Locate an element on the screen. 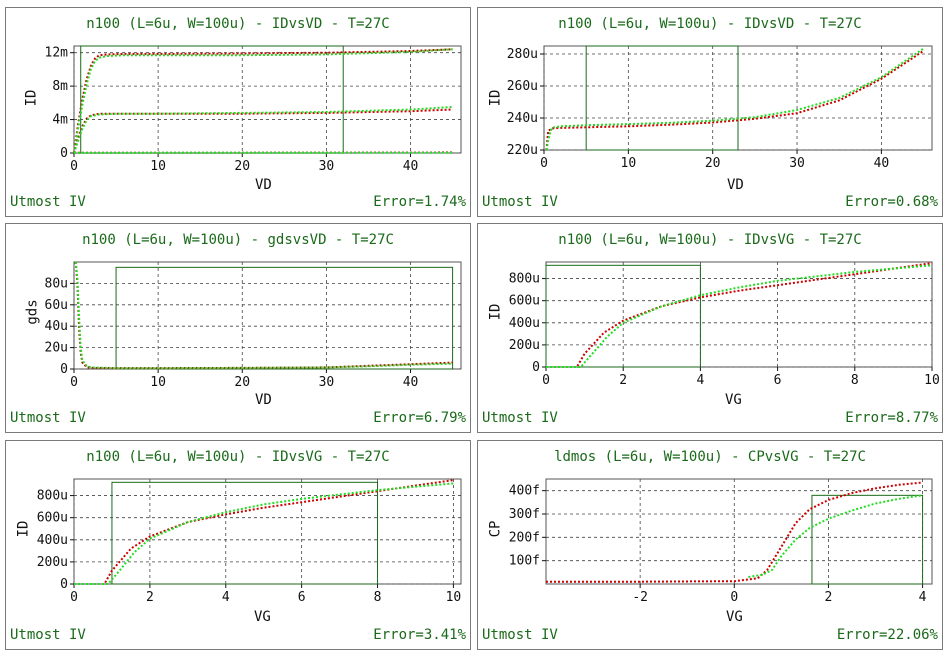 The width and height of the screenshot is (948, 656). plot-area: 0 10 20 30 40 0 4m 8m 12m is located at coordinates (253, 109).